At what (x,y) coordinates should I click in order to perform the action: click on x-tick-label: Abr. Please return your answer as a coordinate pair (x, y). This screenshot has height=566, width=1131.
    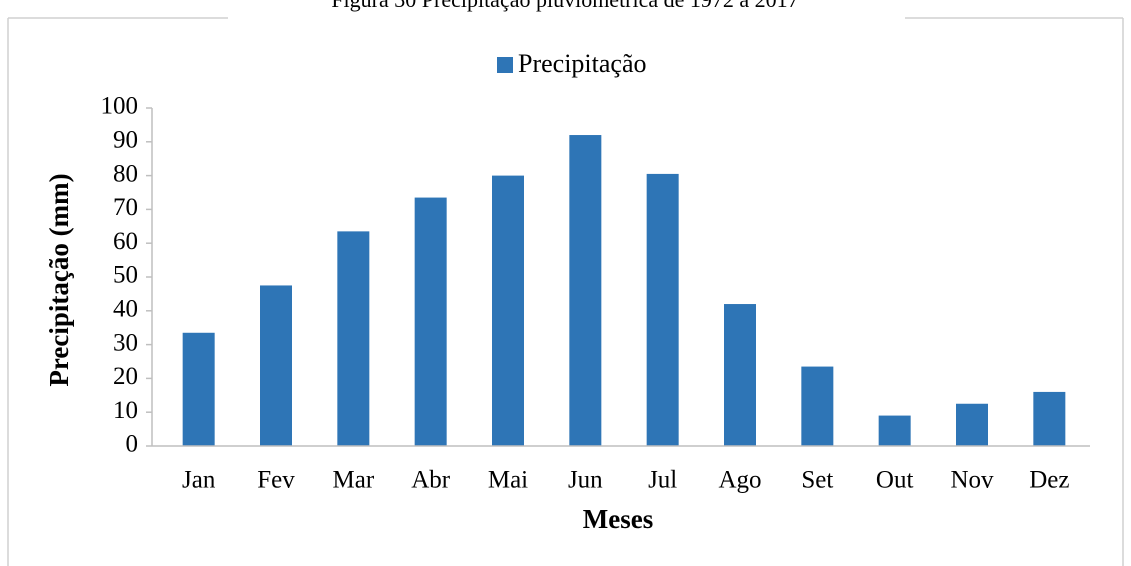
    Looking at the image, I should click on (431, 480).